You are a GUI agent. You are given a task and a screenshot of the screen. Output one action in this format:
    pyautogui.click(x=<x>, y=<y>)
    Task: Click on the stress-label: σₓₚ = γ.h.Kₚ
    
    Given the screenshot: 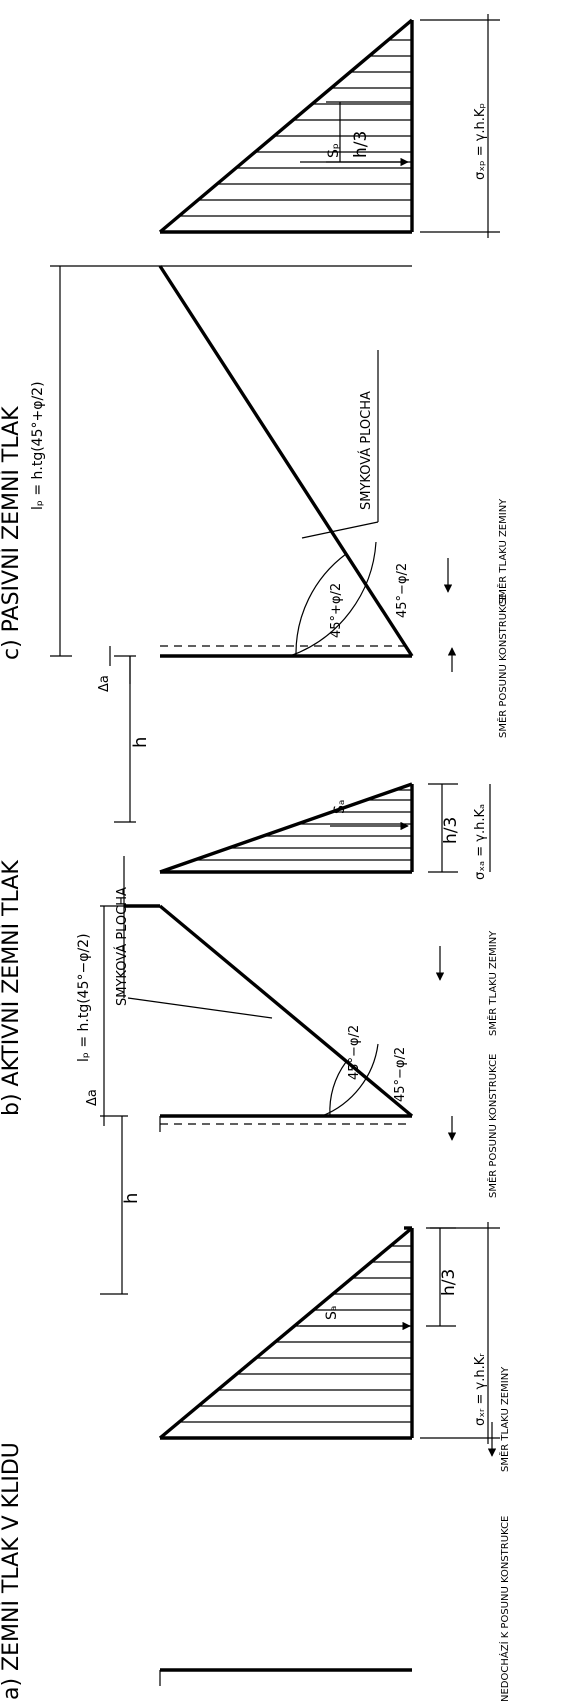 What is the action you would take?
    pyautogui.click(x=480, y=141)
    